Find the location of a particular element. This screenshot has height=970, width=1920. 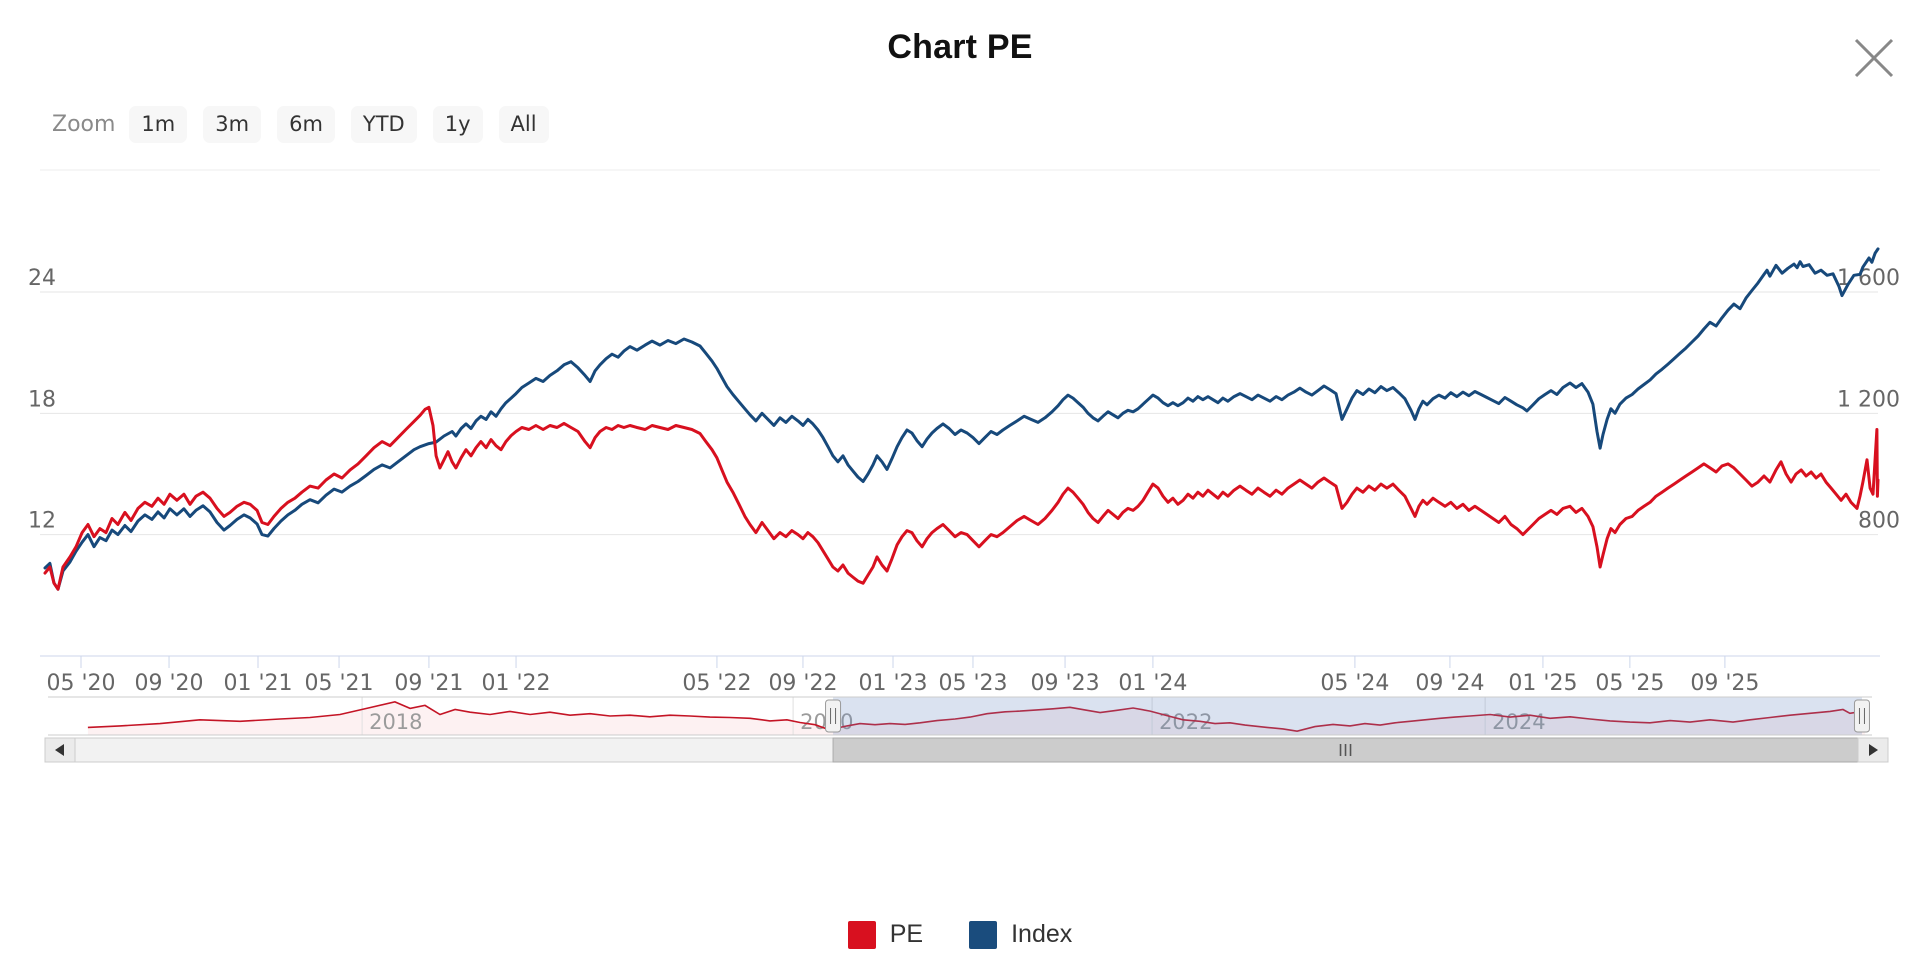

y-axis-right-label: 800 is located at coordinates (1879, 521).